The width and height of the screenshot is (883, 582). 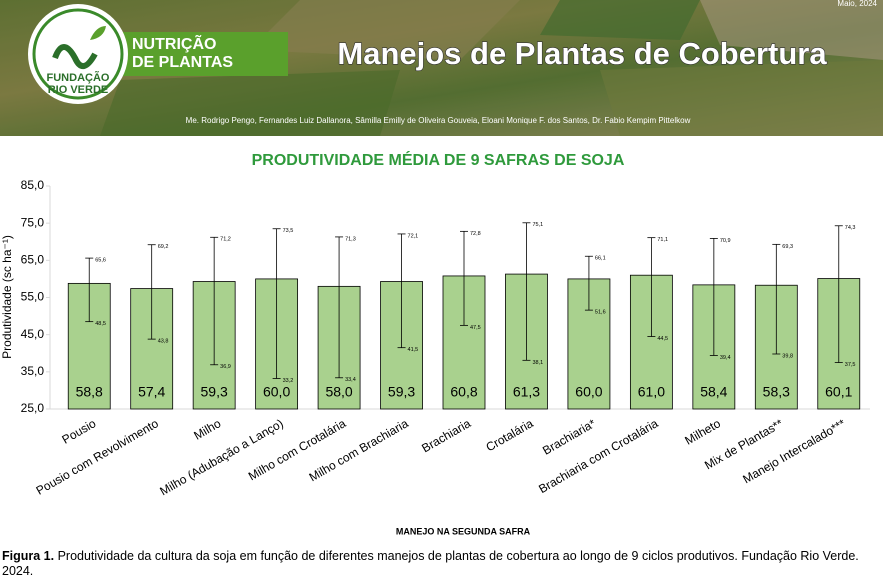 What do you see at coordinates (475, 328) in the screenshot?
I see `error-label: 47,5` at bounding box center [475, 328].